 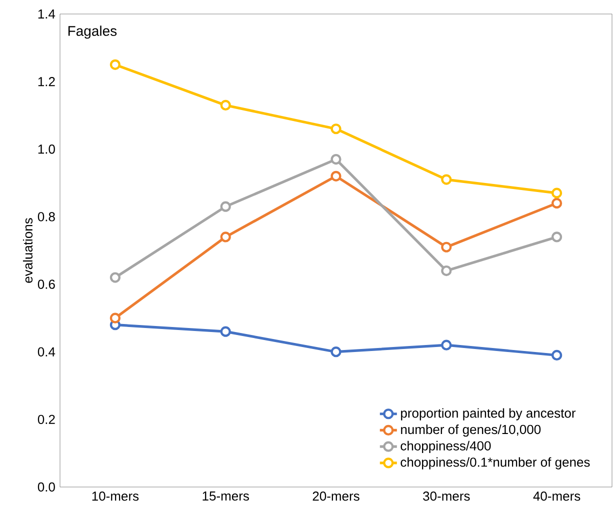 I want to click on x-tick-label: 20-mers, so click(x=336, y=496).